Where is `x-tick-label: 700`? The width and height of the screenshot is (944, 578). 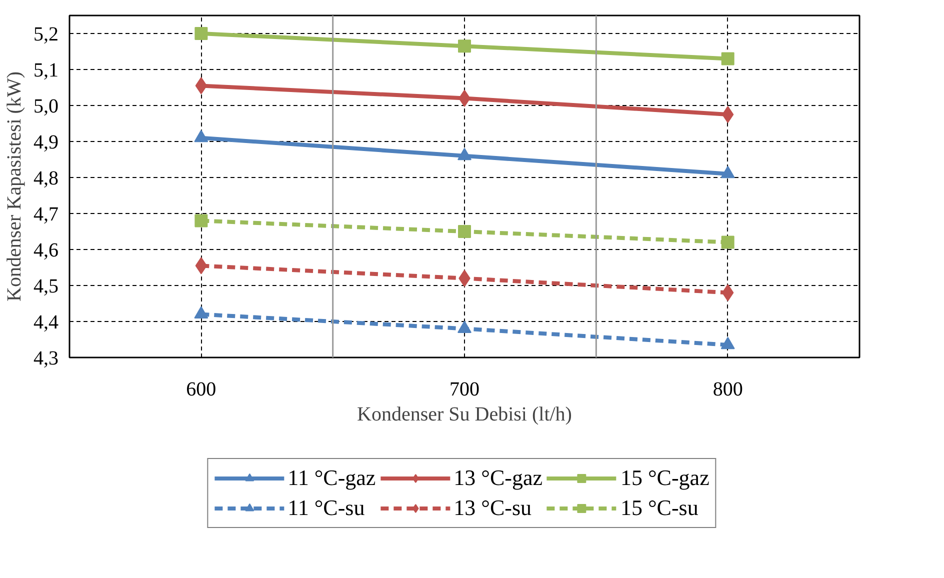 x-tick-label: 700 is located at coordinates (465, 389).